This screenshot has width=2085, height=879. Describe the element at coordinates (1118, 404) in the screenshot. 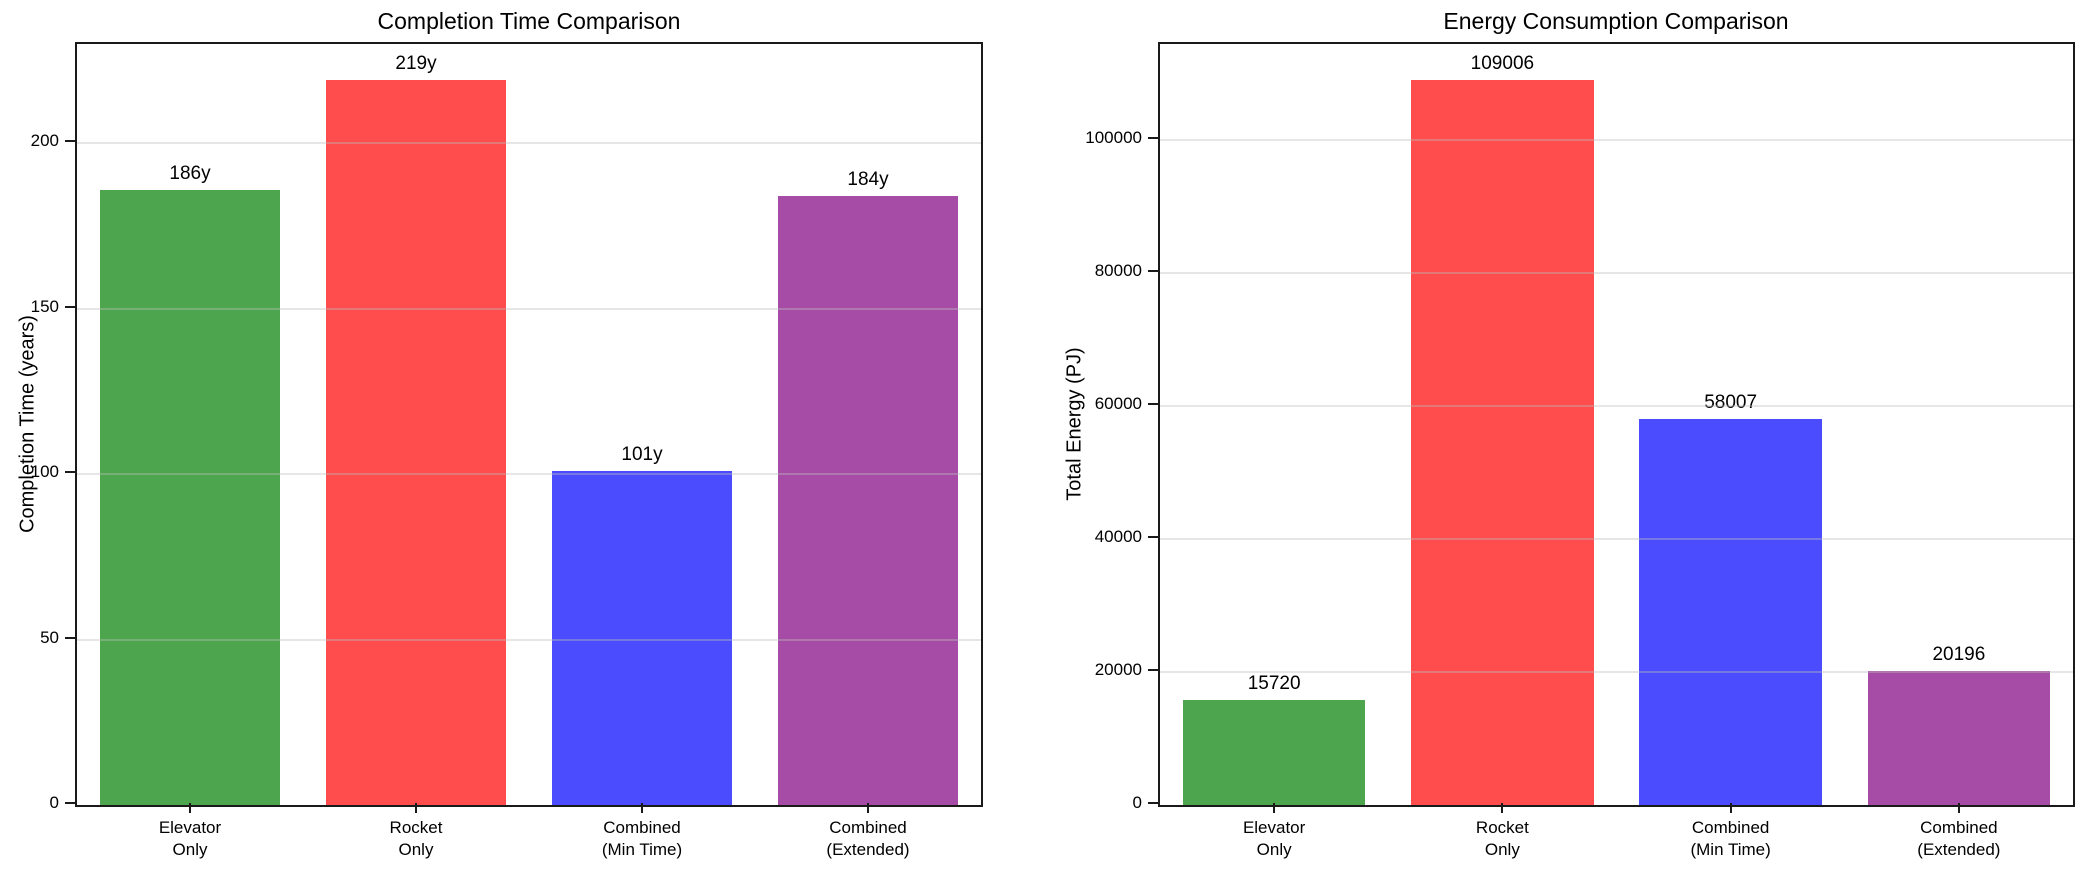

I see `y-tick-label: 60000` at that location.